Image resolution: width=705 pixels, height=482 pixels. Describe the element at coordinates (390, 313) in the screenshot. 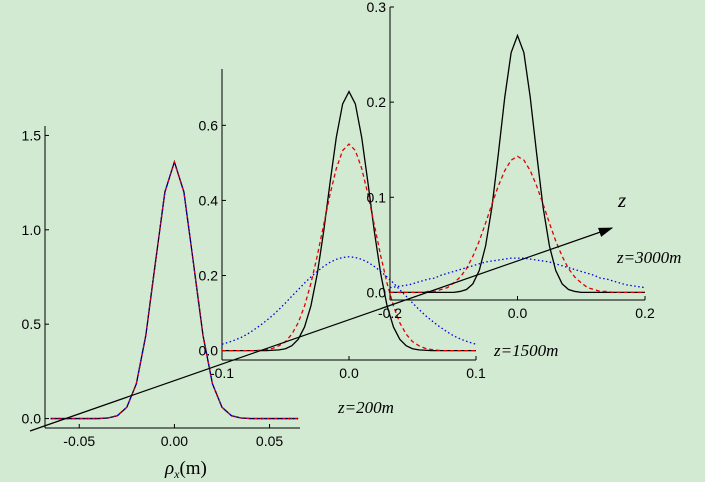

I see `x-tick-label: -0.2` at that location.